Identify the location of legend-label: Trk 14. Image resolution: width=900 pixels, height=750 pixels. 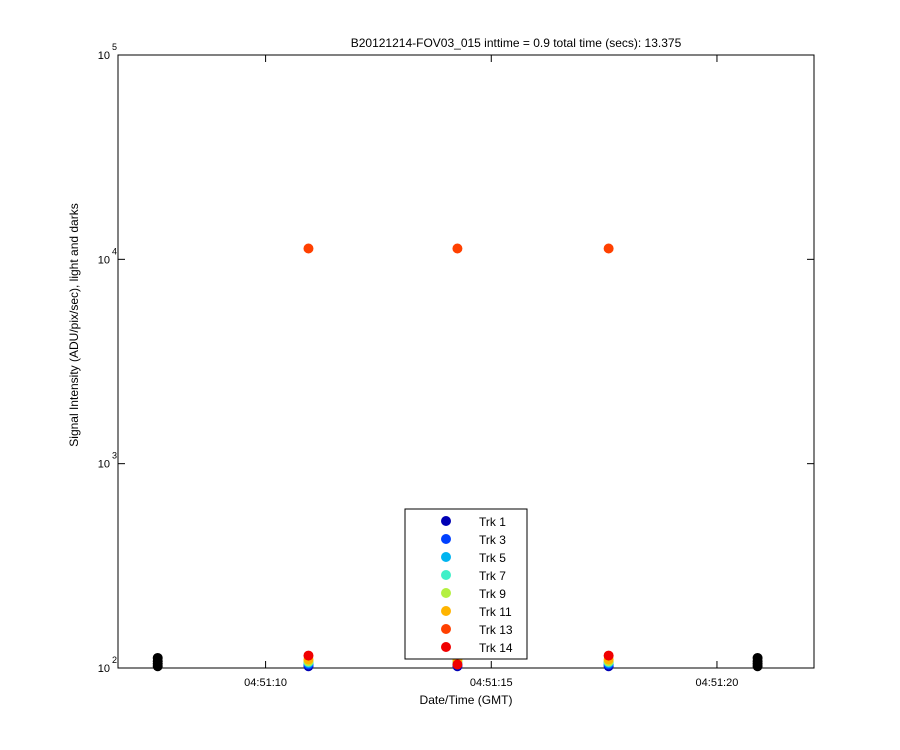
(496, 648).